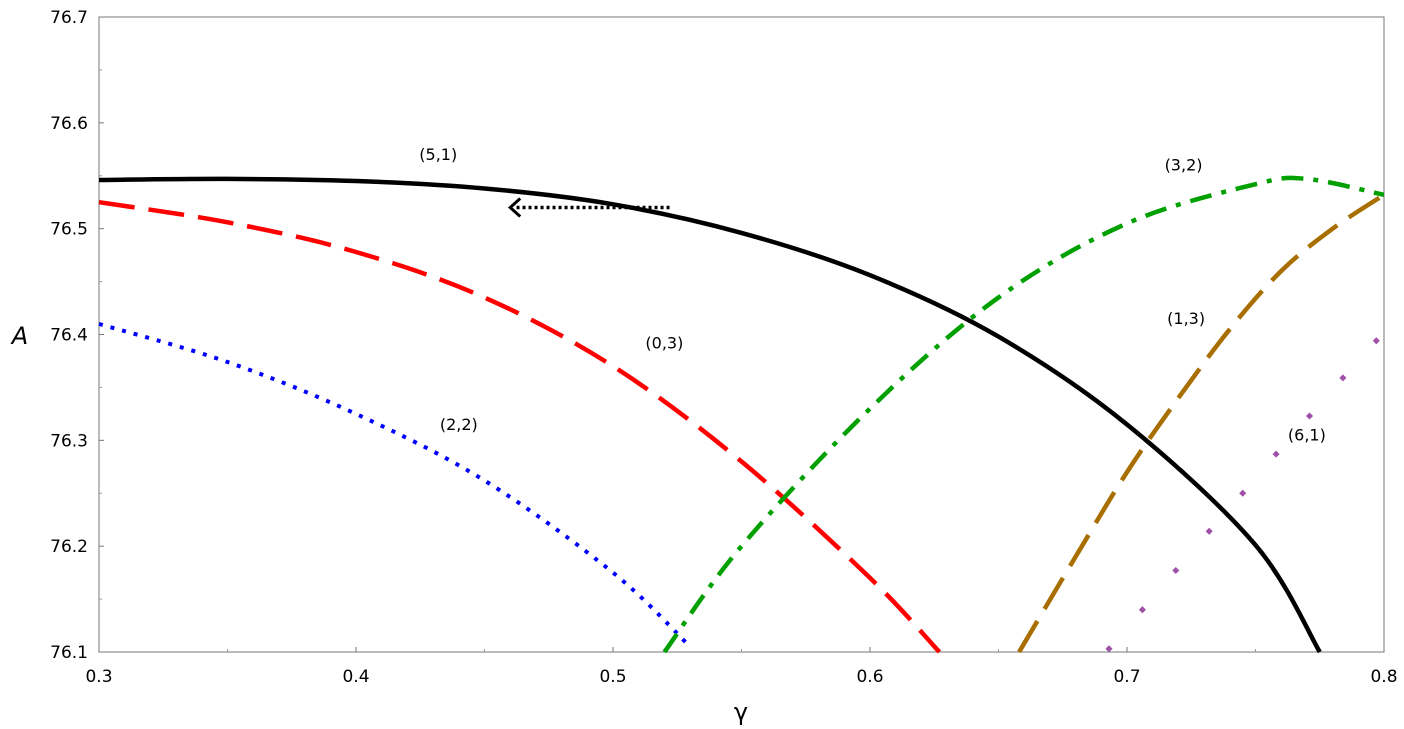  I want to click on x-axis-title: γ, so click(741, 712).